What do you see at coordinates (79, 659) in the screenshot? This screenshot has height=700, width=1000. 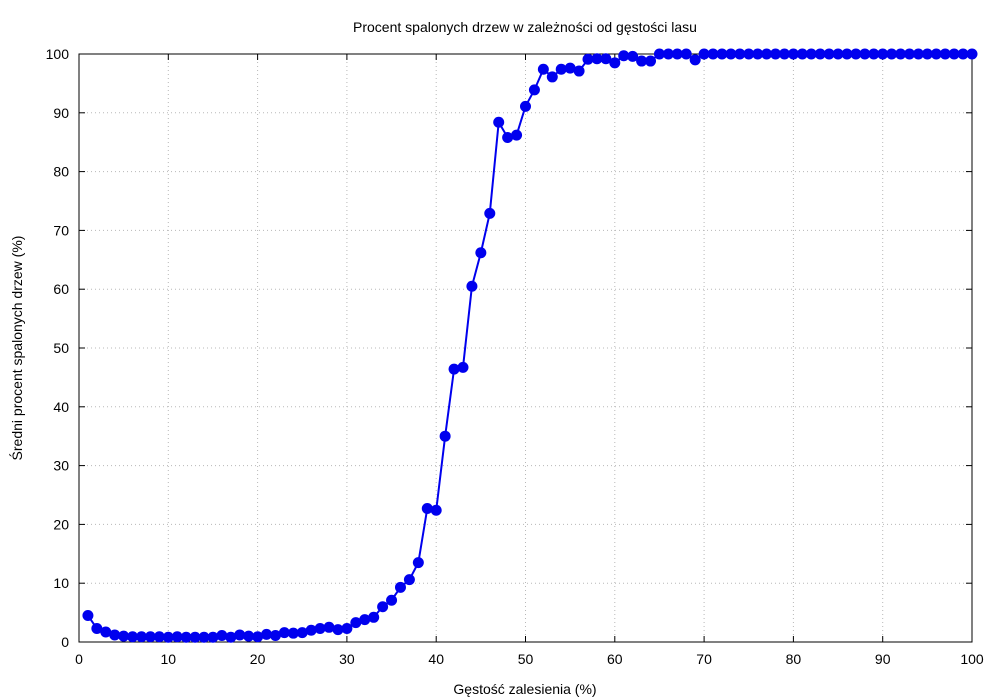 I see `x-tick-label: 0` at bounding box center [79, 659].